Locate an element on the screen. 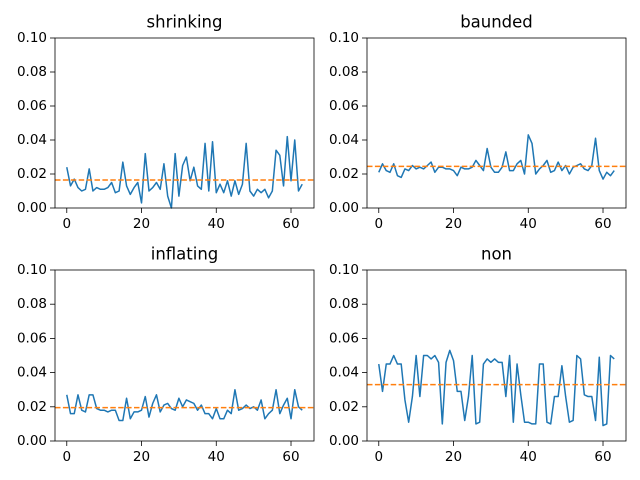 The width and height of the screenshot is (640, 480). chart-title: baunded is located at coordinates (496, 22).